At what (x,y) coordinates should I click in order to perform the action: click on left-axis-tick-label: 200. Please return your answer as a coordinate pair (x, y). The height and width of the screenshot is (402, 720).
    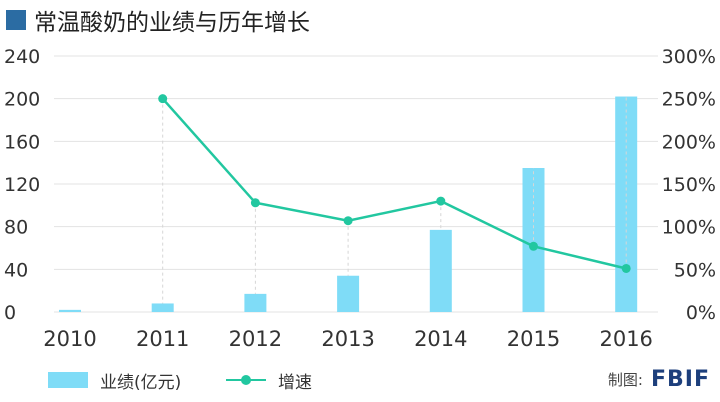
    Looking at the image, I should click on (22, 100).